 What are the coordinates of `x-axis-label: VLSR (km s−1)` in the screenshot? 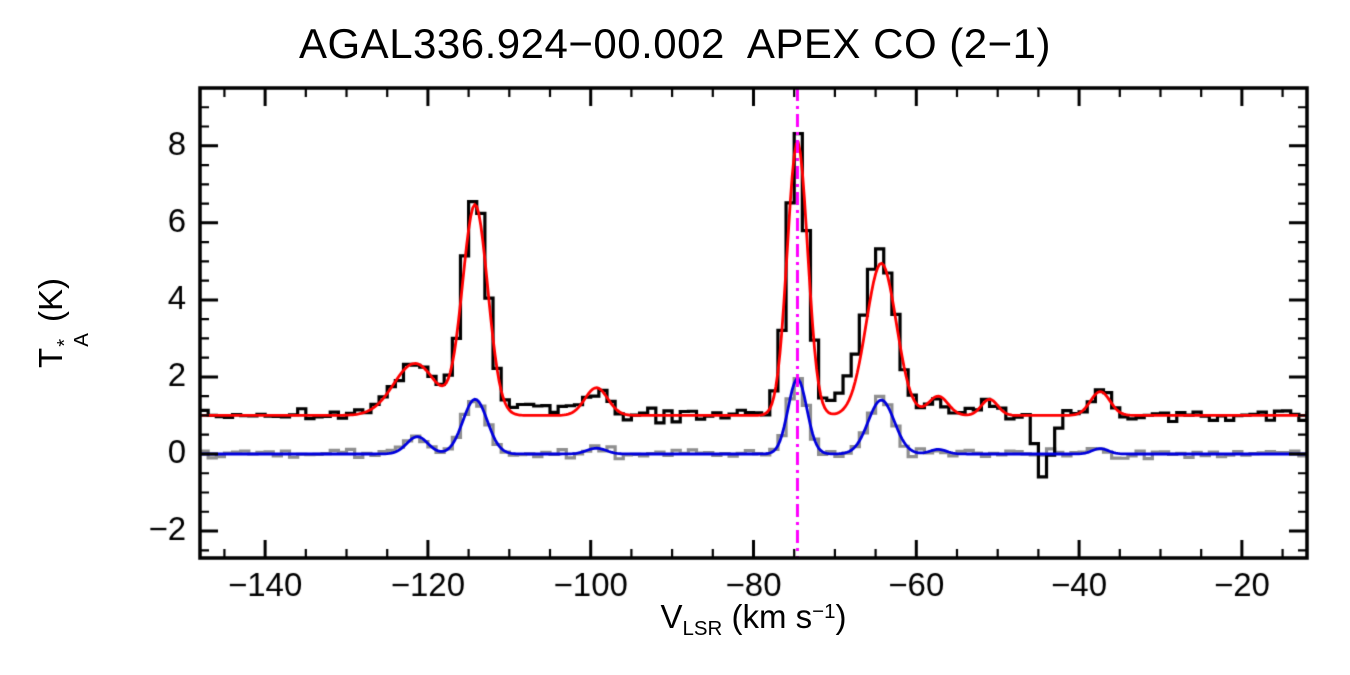 It's located at (753, 619).